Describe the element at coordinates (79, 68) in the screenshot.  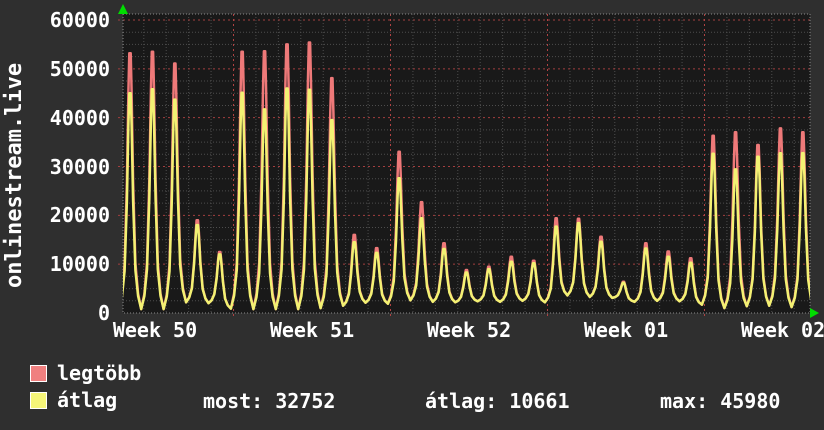
I see `y-tick-label: 50000` at that location.